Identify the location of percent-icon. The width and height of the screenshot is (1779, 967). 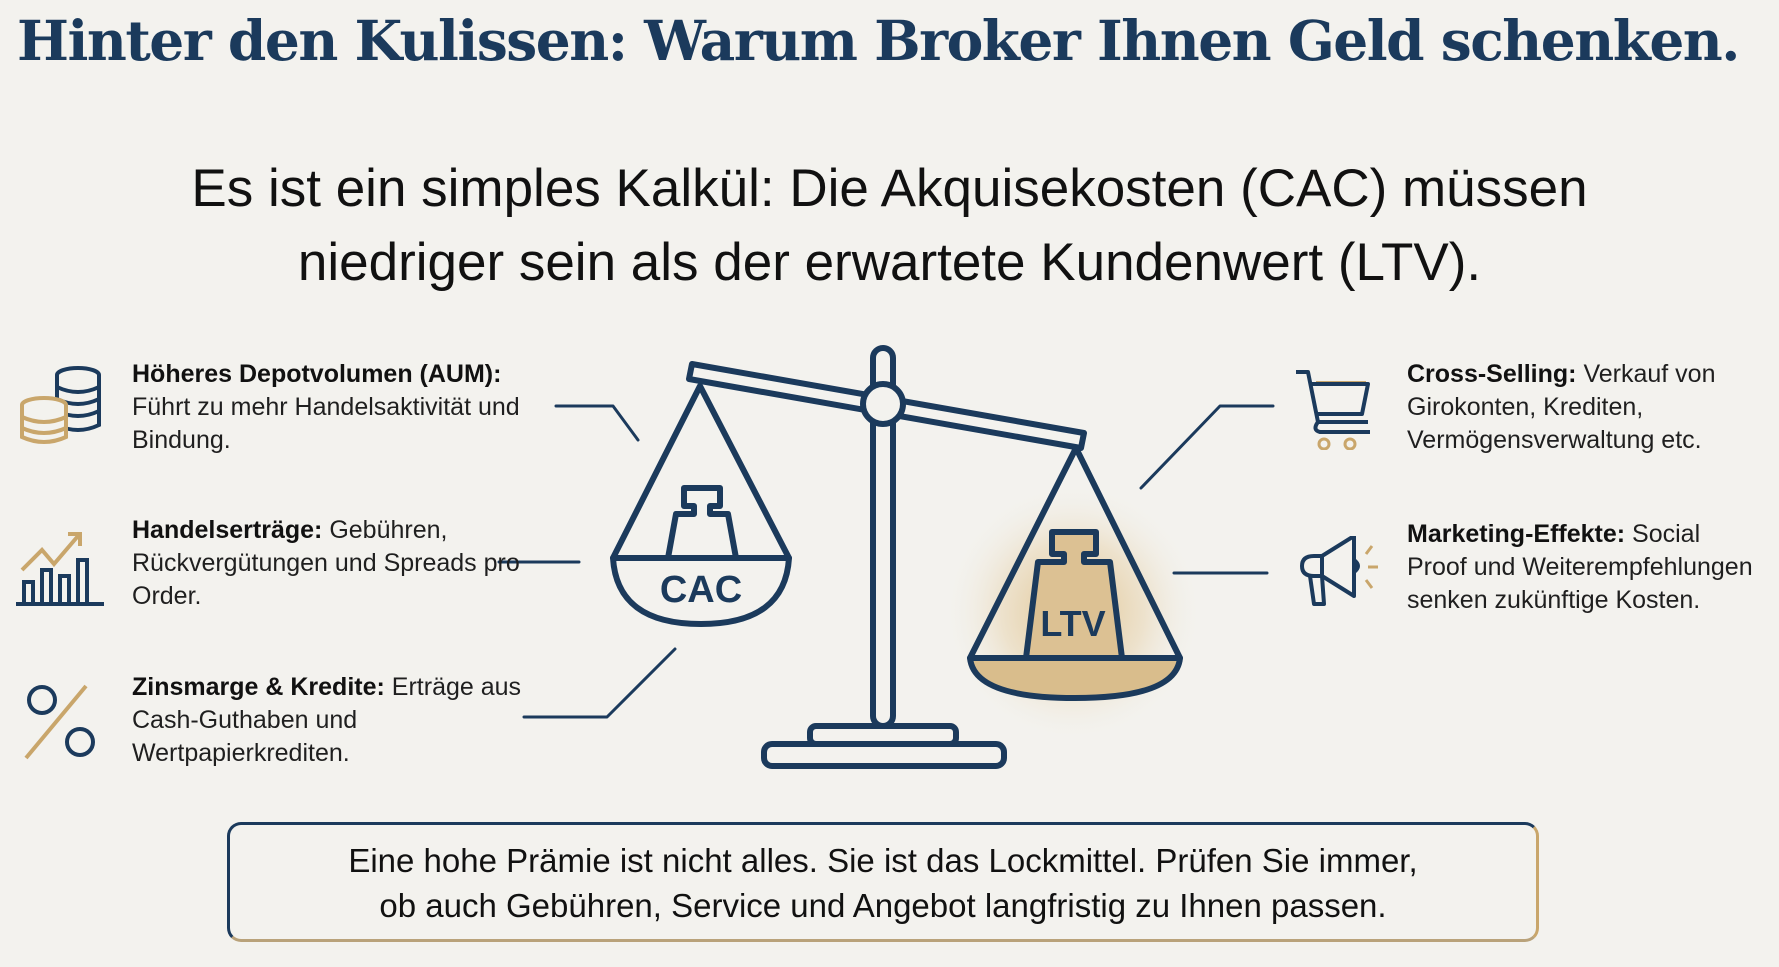
(59, 722).